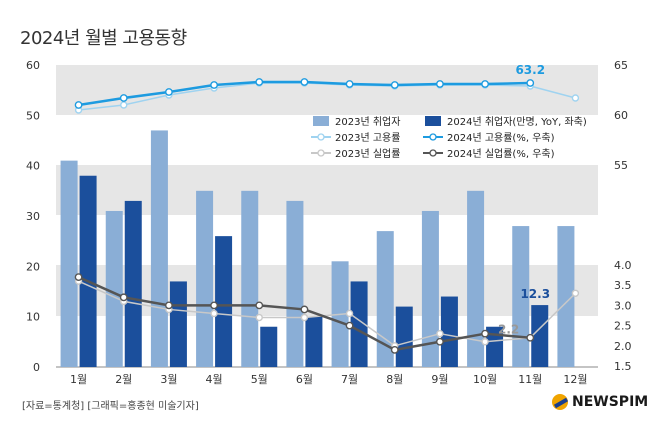  Describe the element at coordinates (367, 121) in the screenshot. I see `legend-entry: 2023년 취업자` at that location.